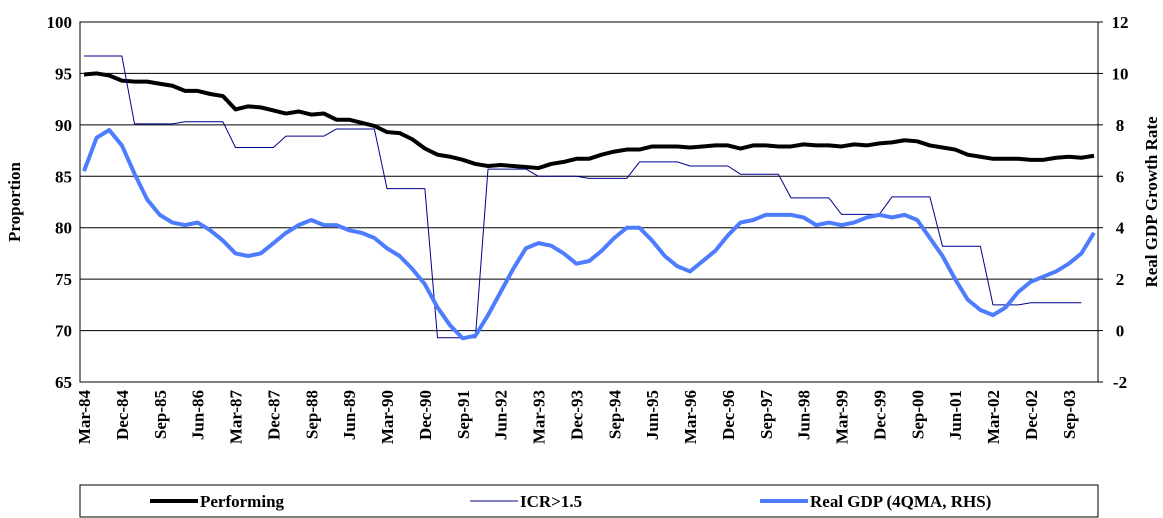 The width and height of the screenshot is (1163, 518). What do you see at coordinates (63, 176) in the screenshot?
I see `y-tick-label: 85` at bounding box center [63, 176].